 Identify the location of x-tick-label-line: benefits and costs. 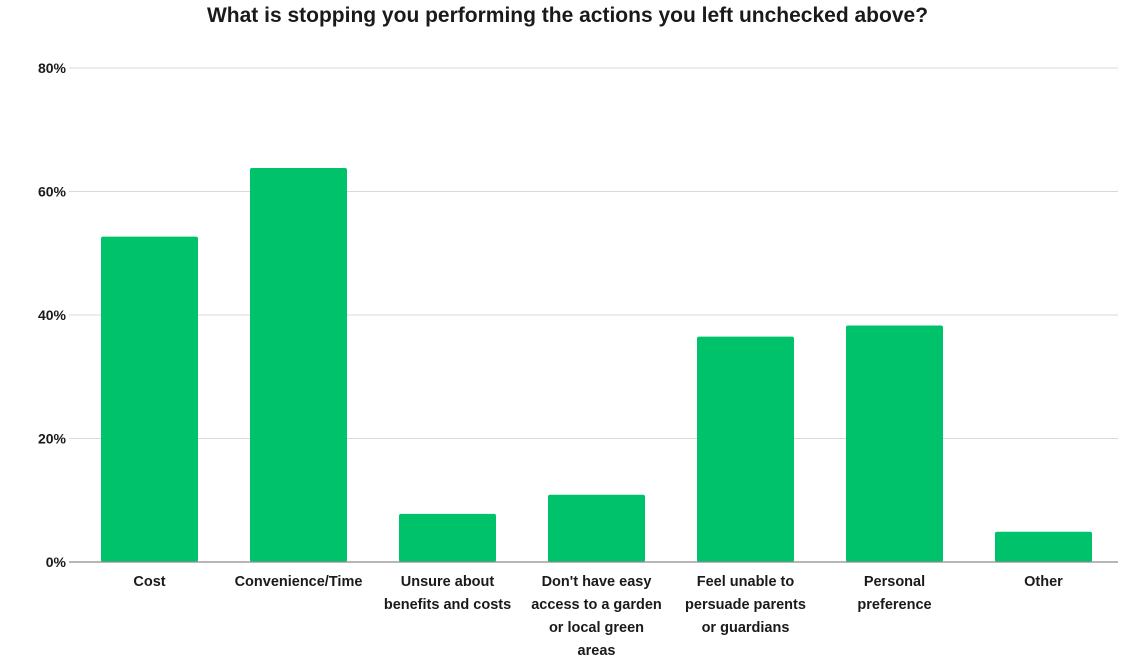
(447, 605).